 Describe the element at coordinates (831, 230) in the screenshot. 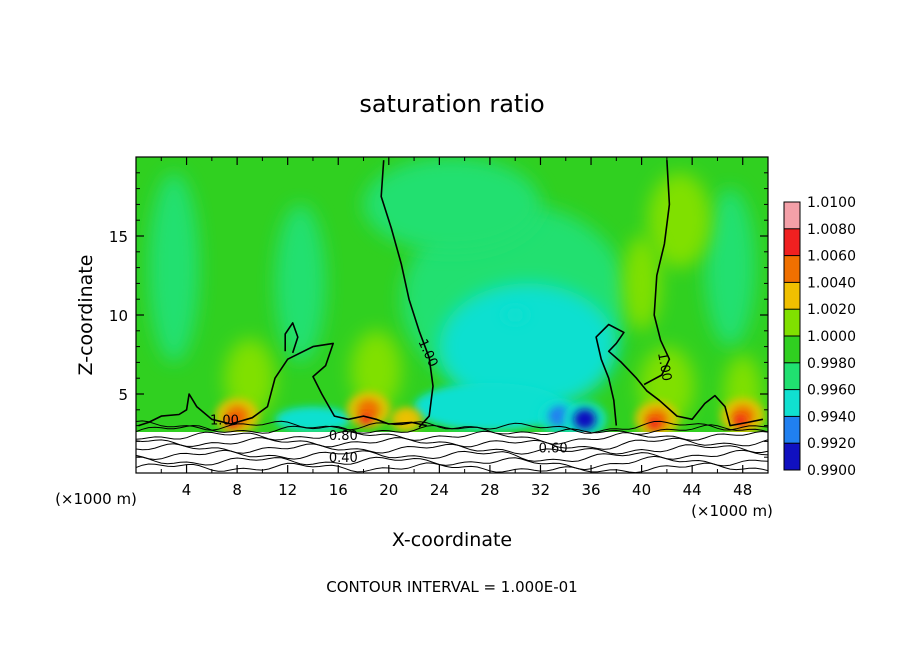

I see `colorbar-label: 1.0080` at that location.